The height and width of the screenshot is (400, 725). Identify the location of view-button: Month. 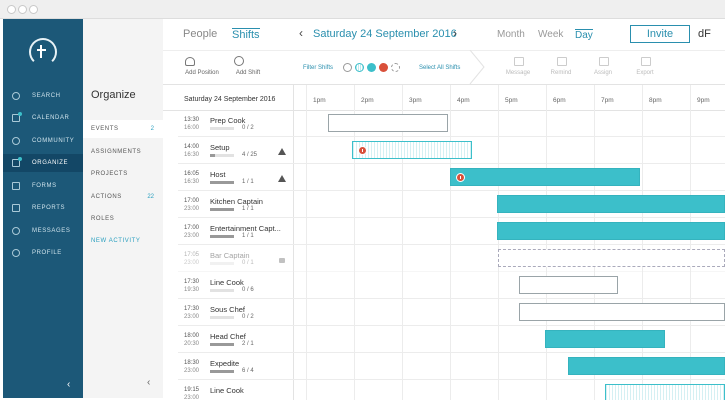
(511, 34).